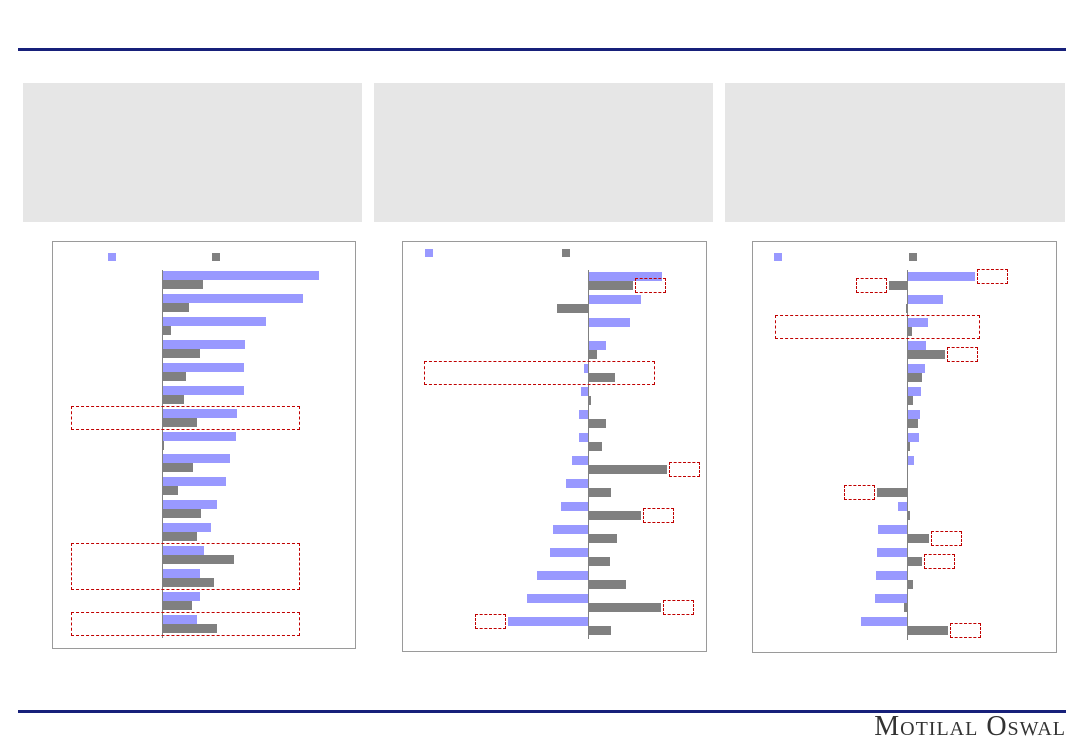 This screenshot has width=1083, height=750. I want to click on footer-rule, so click(542, 711).